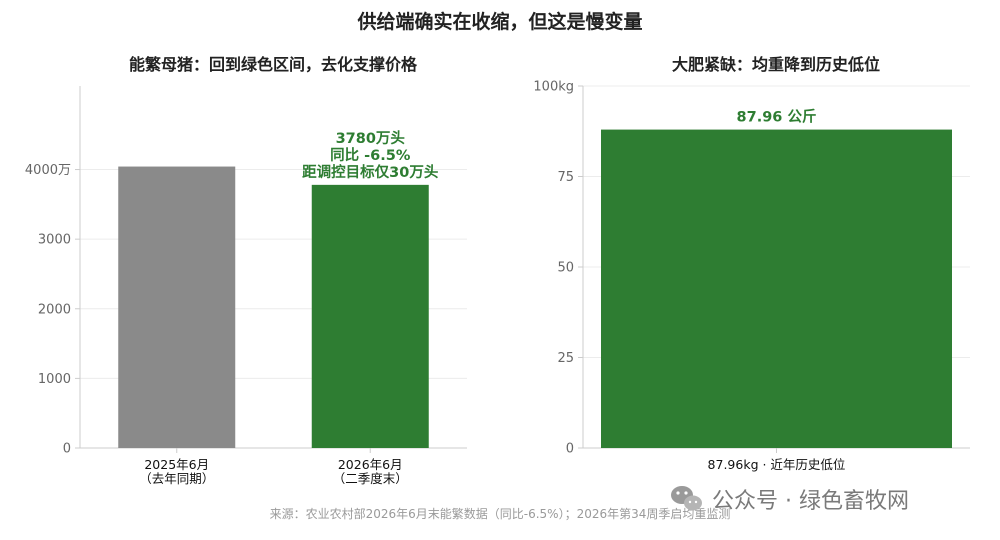 The height and width of the screenshot is (540, 1000). What do you see at coordinates (371, 138) in the screenshot?
I see `left-data-label: 3780万头` at bounding box center [371, 138].